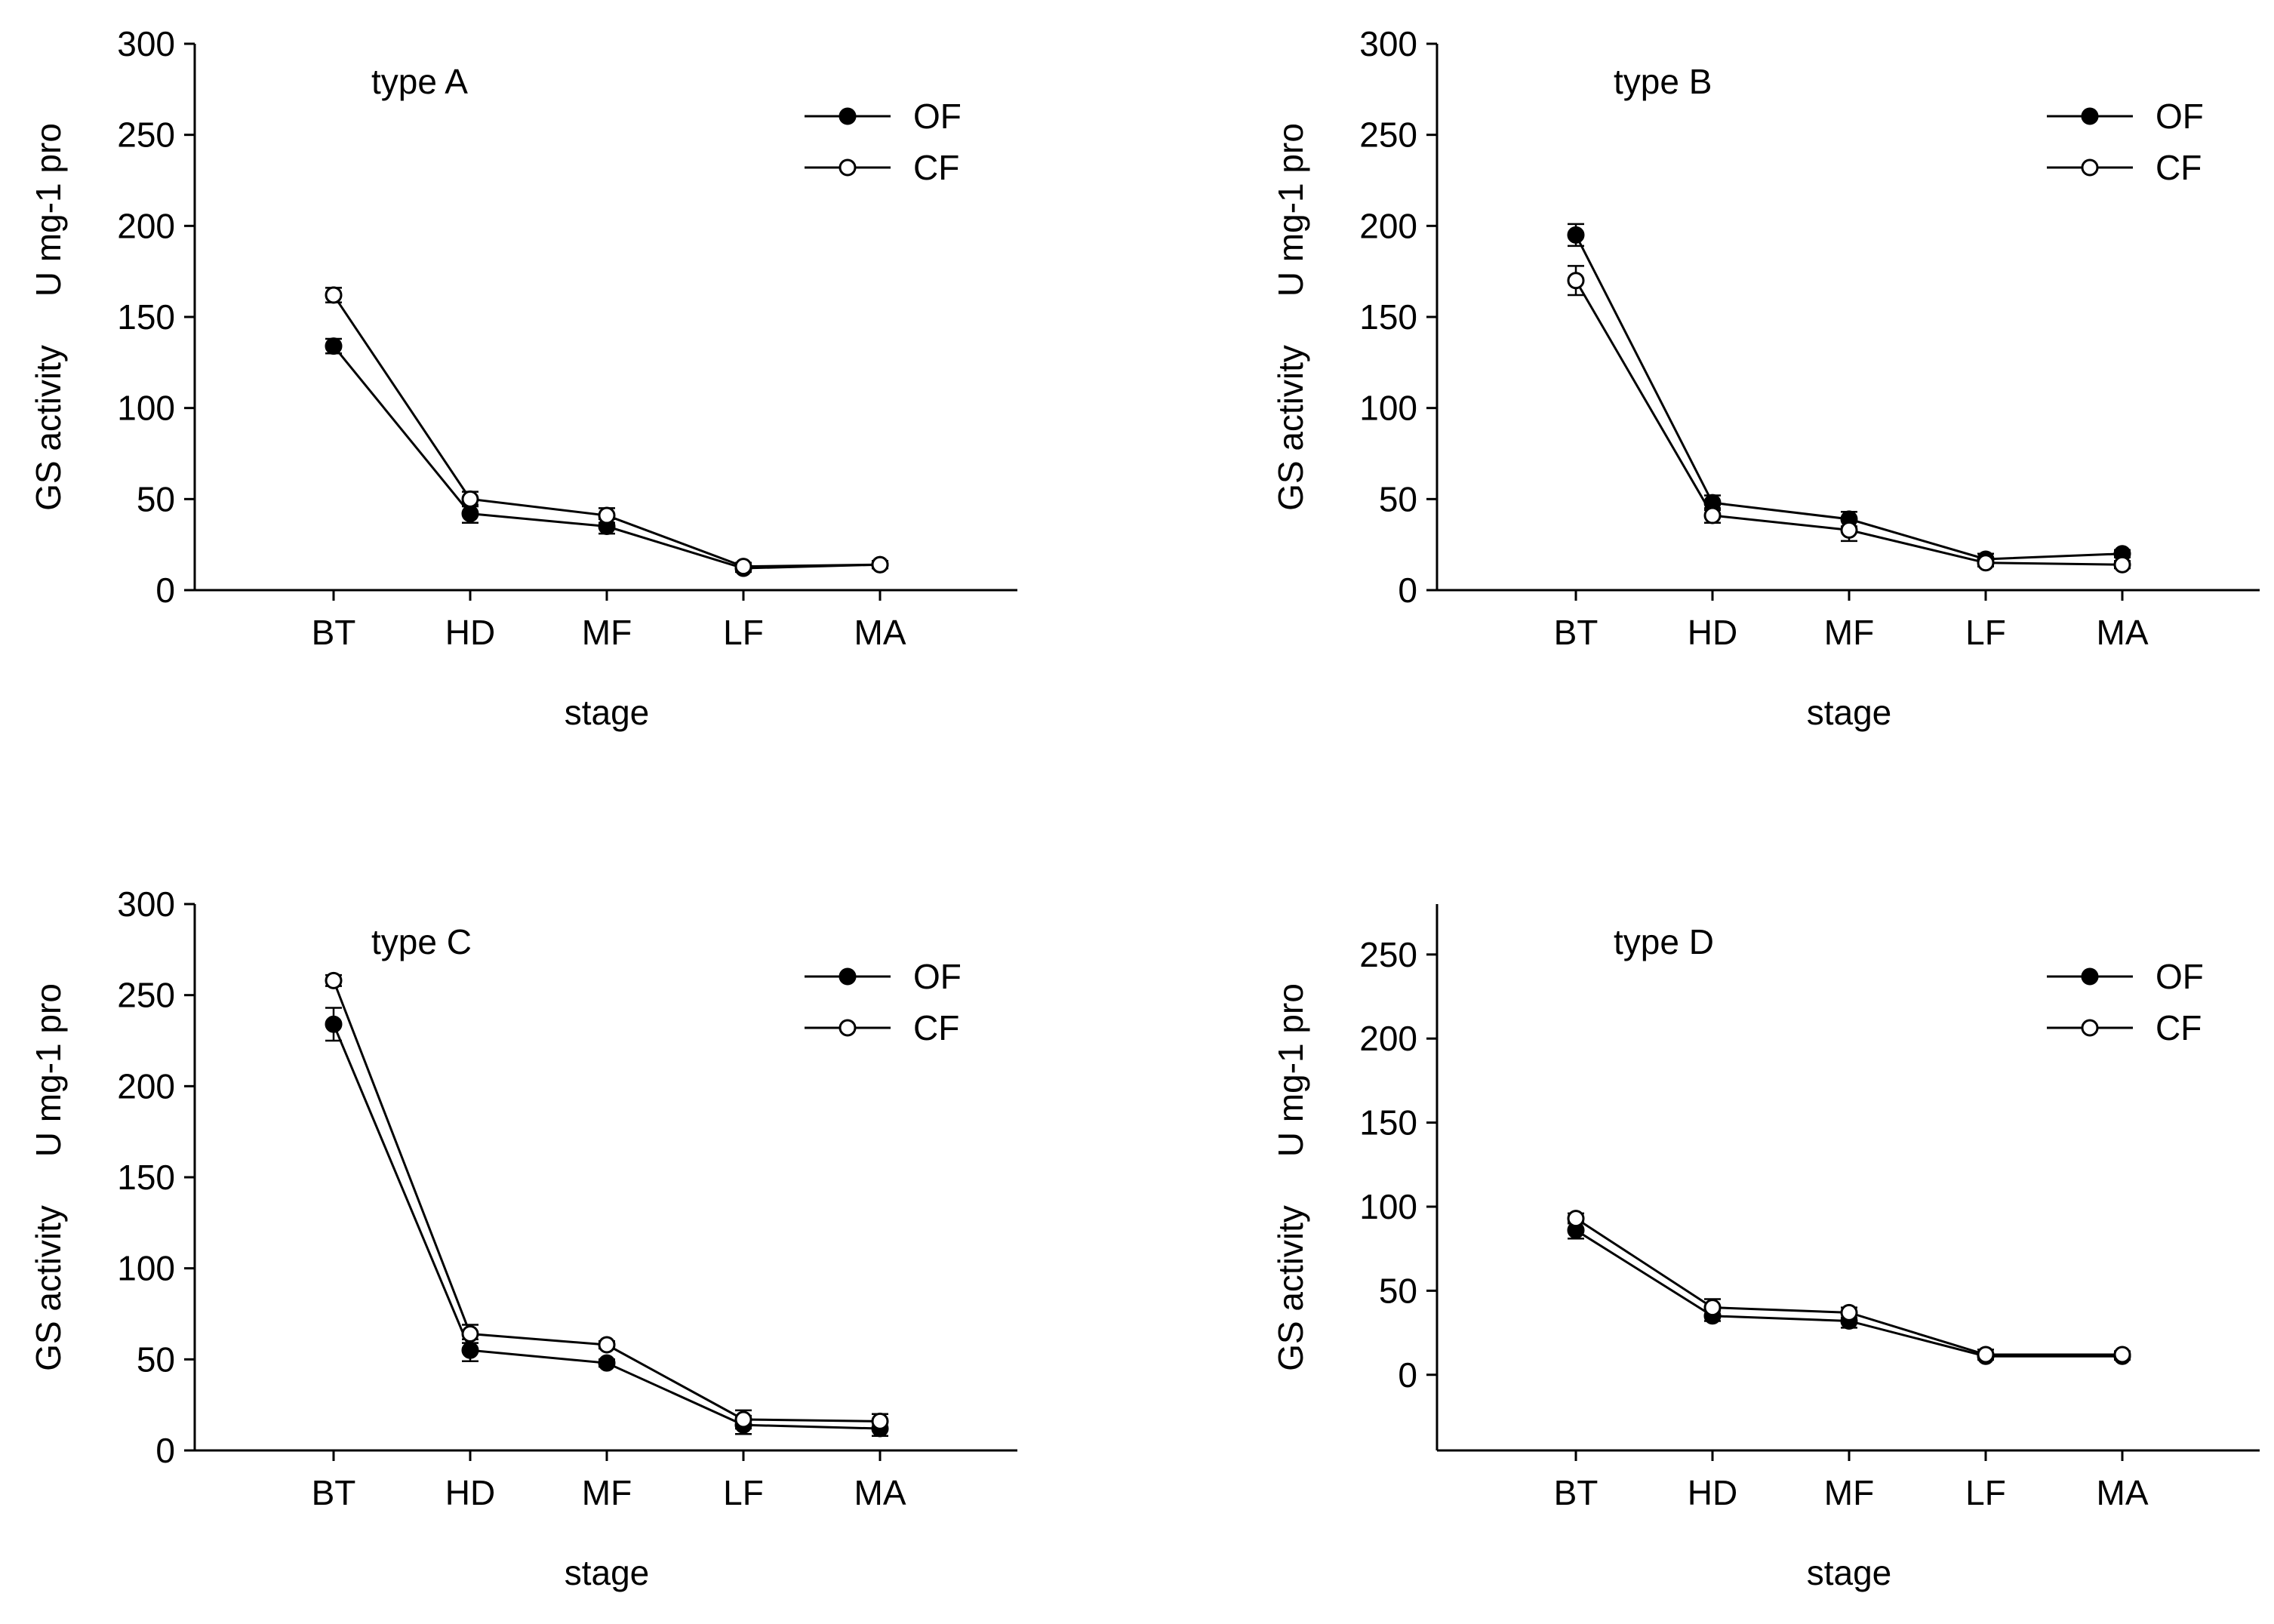 This screenshot has width=2274, height=1624. What do you see at coordinates (421, 941) in the screenshot?
I see `panel-title: type C` at bounding box center [421, 941].